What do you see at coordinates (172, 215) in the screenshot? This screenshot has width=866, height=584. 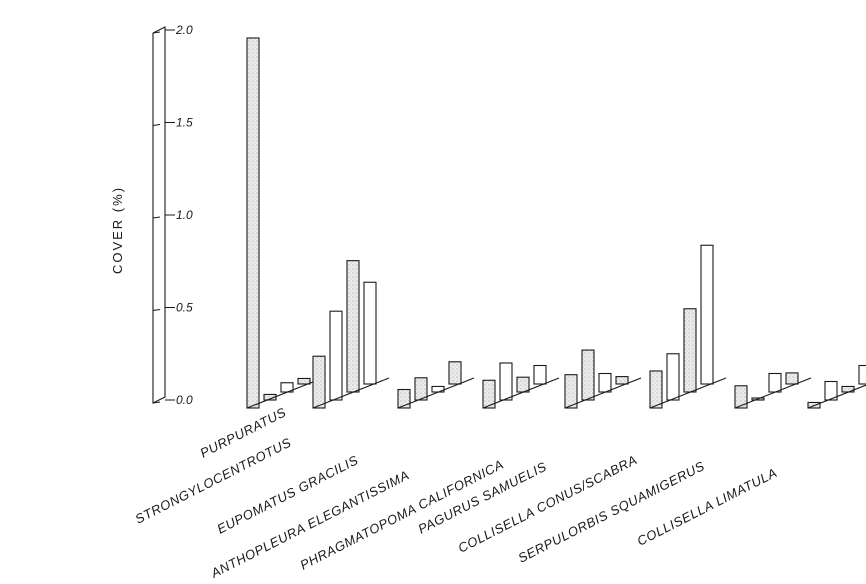 I see `y-ticks: 0.0 0.5 1.0 1.5 2.0` at bounding box center [172, 215].